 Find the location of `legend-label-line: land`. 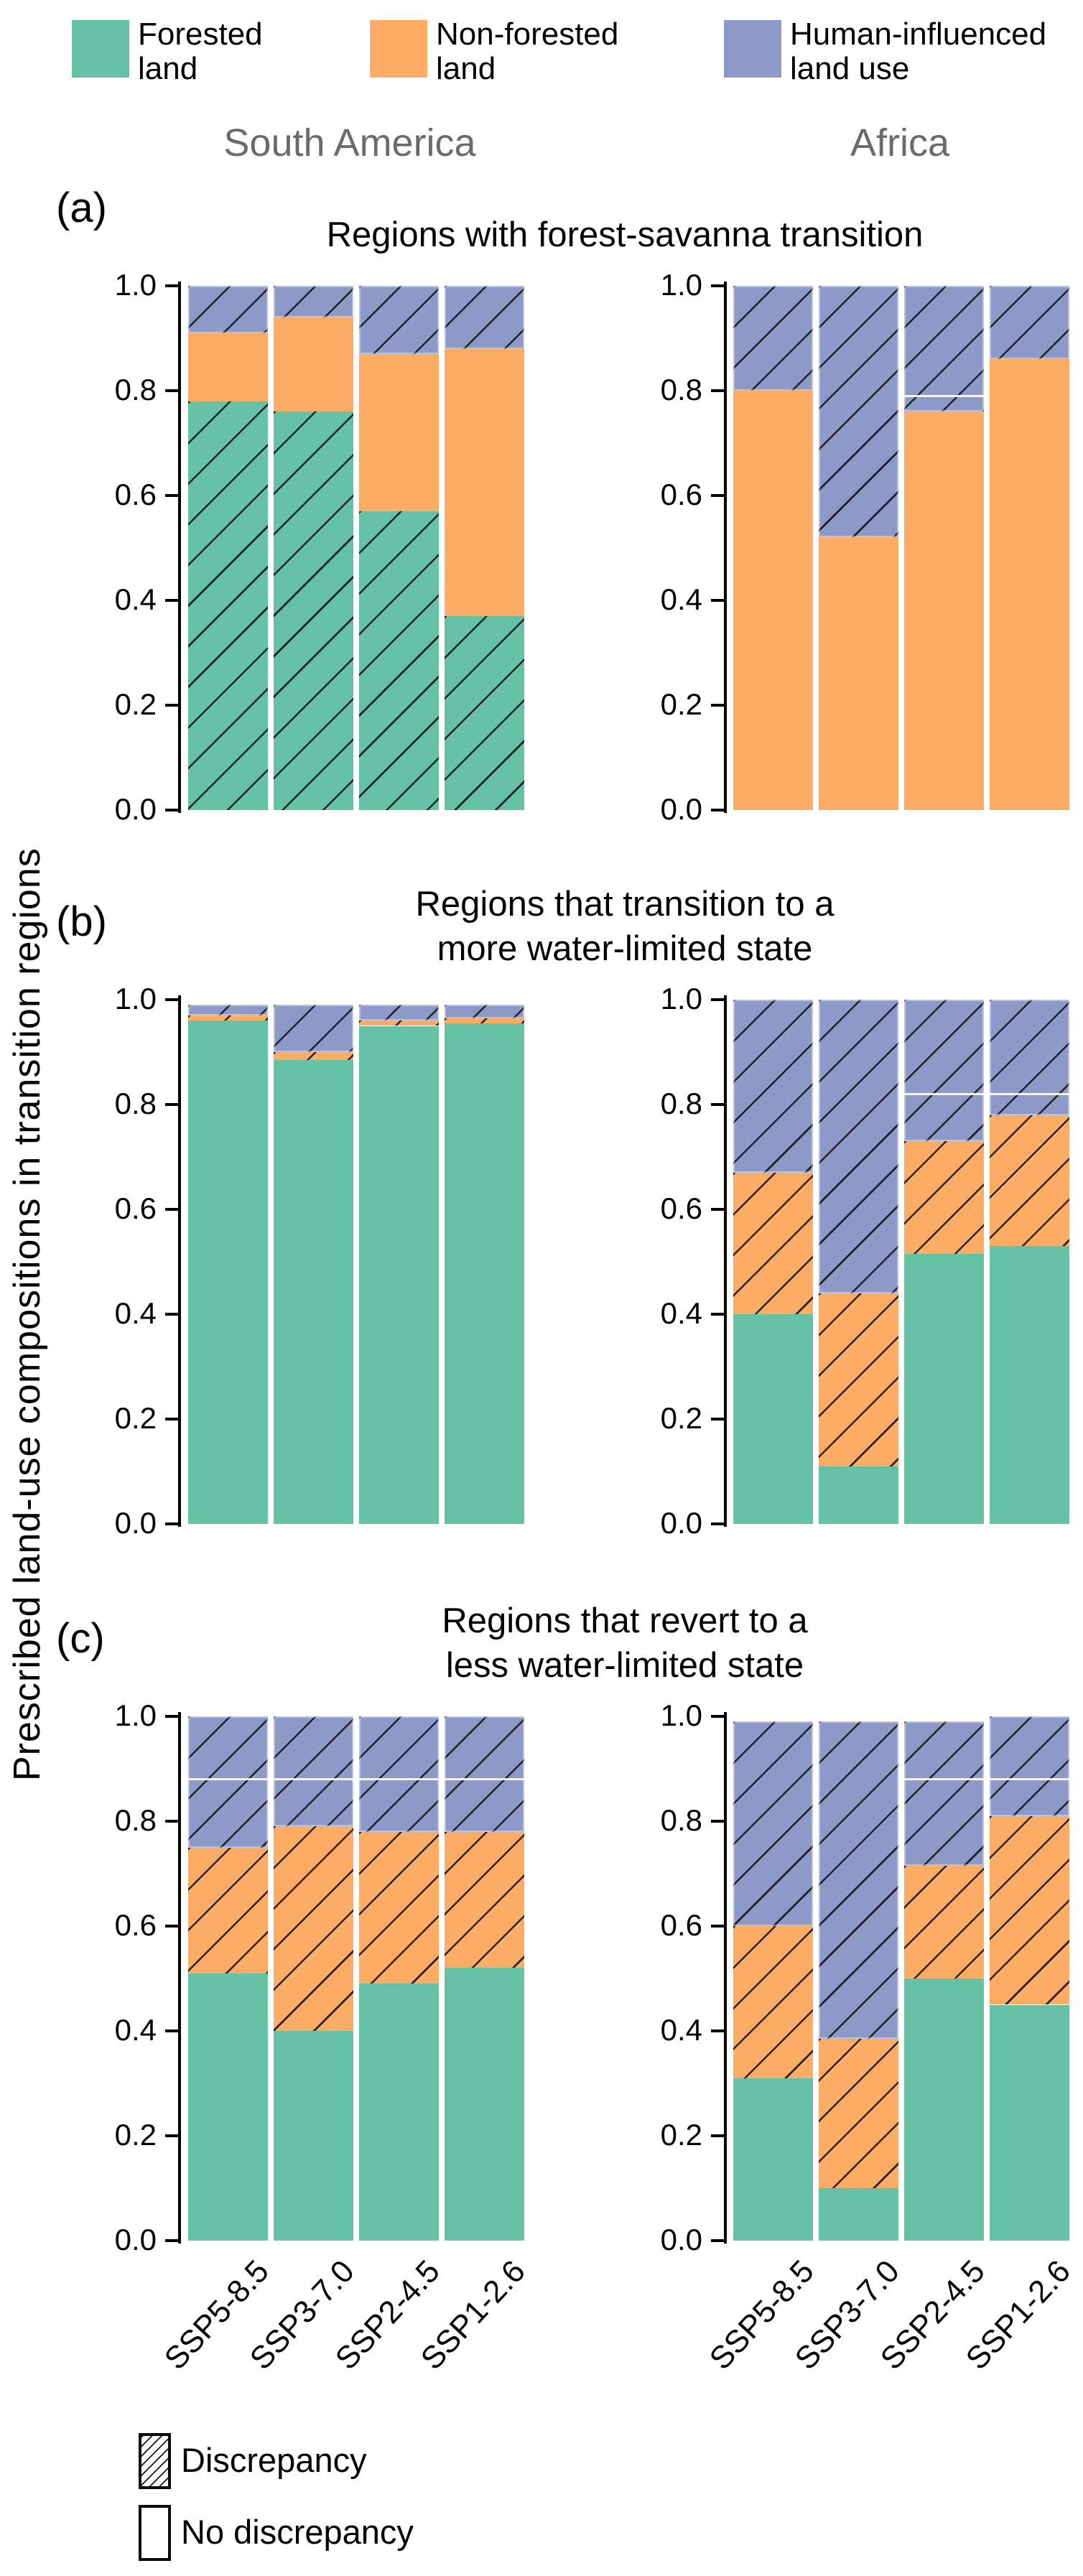

legend-label-line: land is located at coordinates (168, 68).